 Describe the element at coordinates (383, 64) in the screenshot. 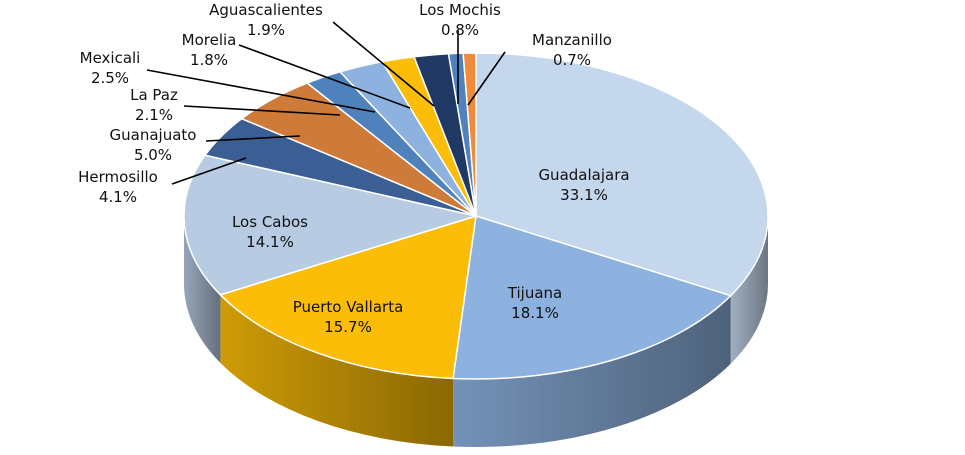

I see `leader-aguascalientes` at that location.